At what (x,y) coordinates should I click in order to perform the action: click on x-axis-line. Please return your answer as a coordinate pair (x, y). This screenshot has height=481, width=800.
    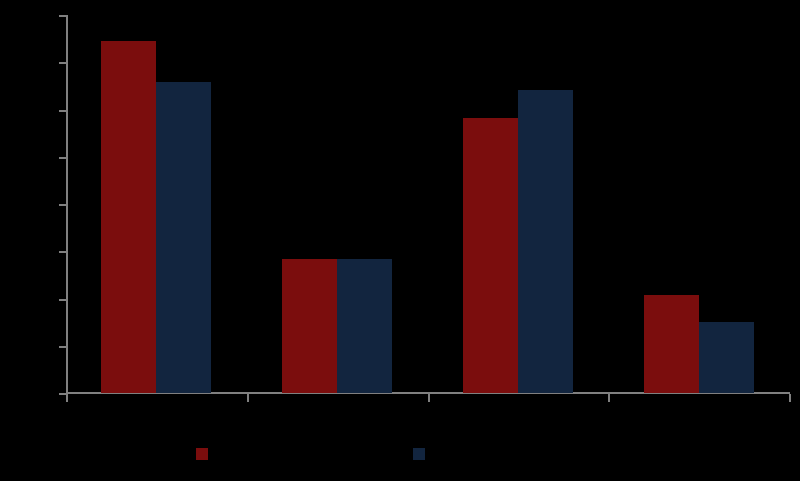
    Looking at the image, I should click on (428, 393).